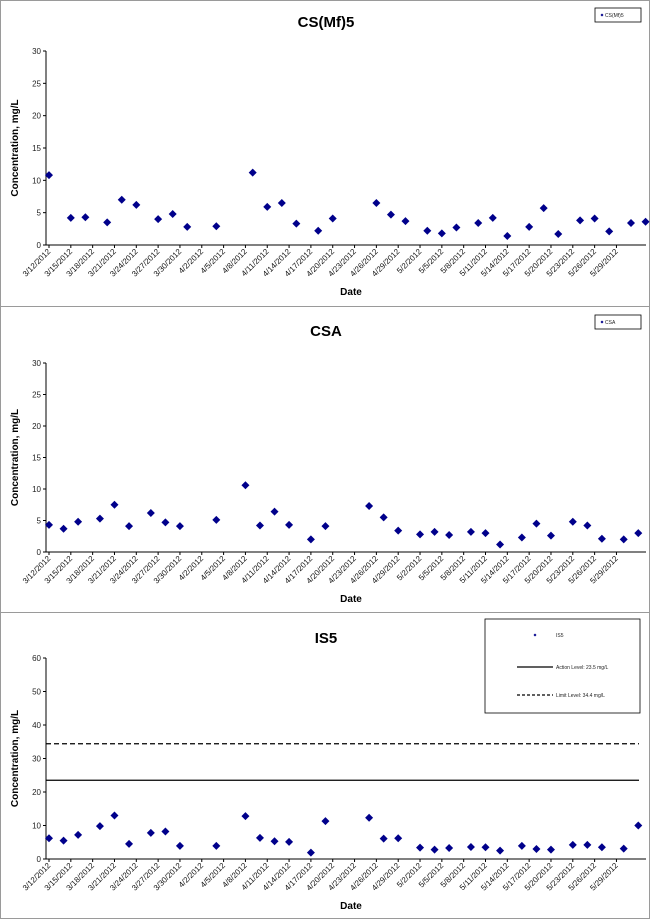 Image resolution: width=651 pixels, height=920 pixels. I want to click on x-axis-label: Date, so click(351, 599).